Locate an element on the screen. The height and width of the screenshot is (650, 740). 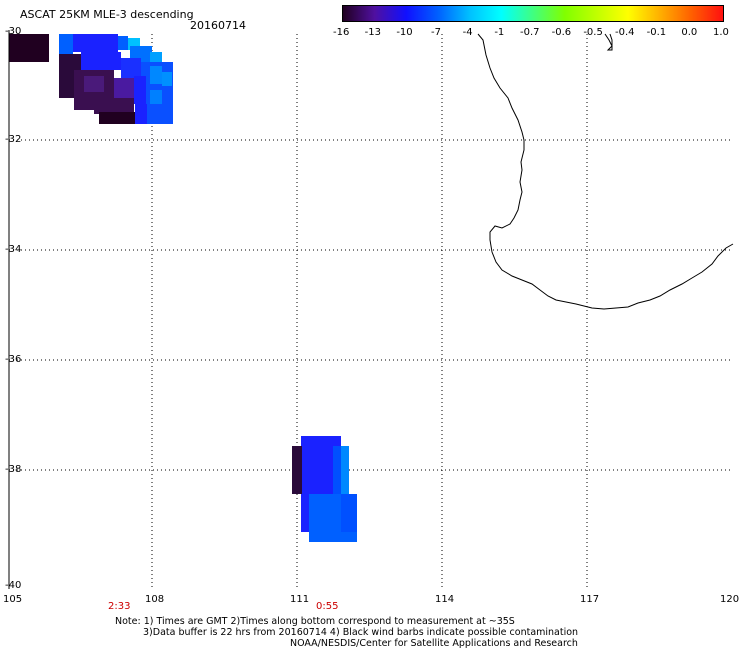
colorbar-tick-label: -16 is located at coordinates (341, 32).